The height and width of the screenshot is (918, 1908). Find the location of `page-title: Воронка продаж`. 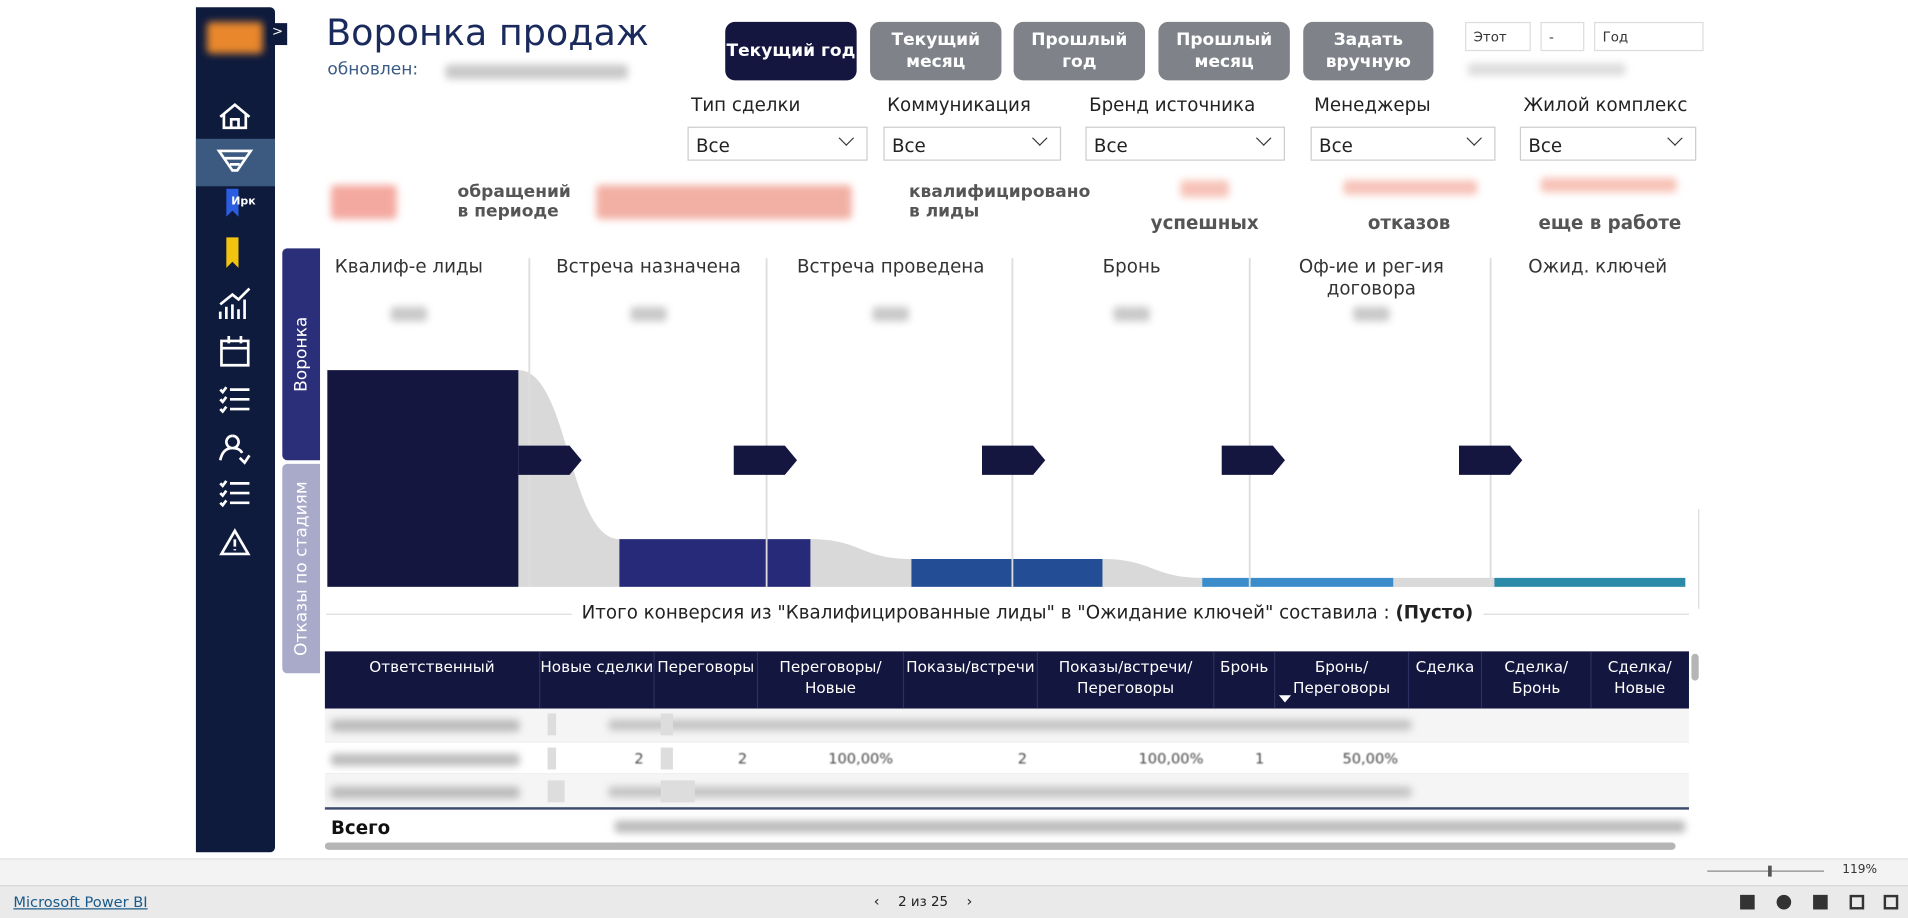

page-title: Воронка продаж is located at coordinates (487, 33).